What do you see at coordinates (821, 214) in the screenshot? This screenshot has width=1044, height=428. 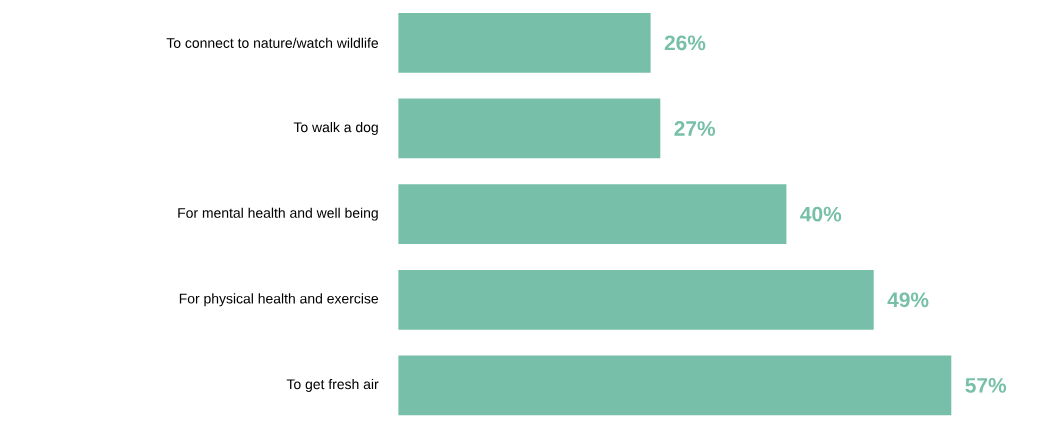 I see `data-label: 40%` at bounding box center [821, 214].